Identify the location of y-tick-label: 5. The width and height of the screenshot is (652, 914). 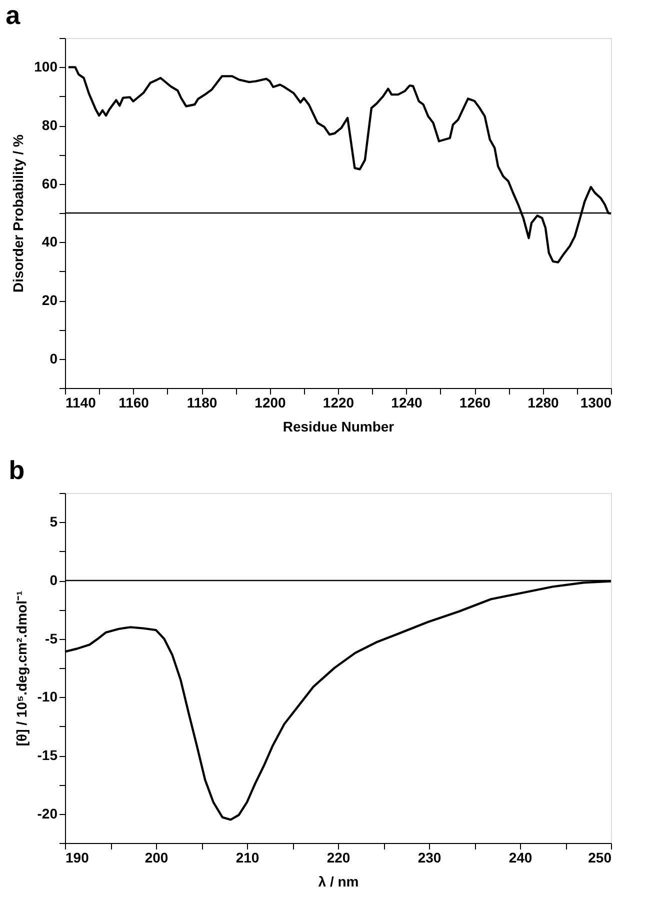
(54, 522).